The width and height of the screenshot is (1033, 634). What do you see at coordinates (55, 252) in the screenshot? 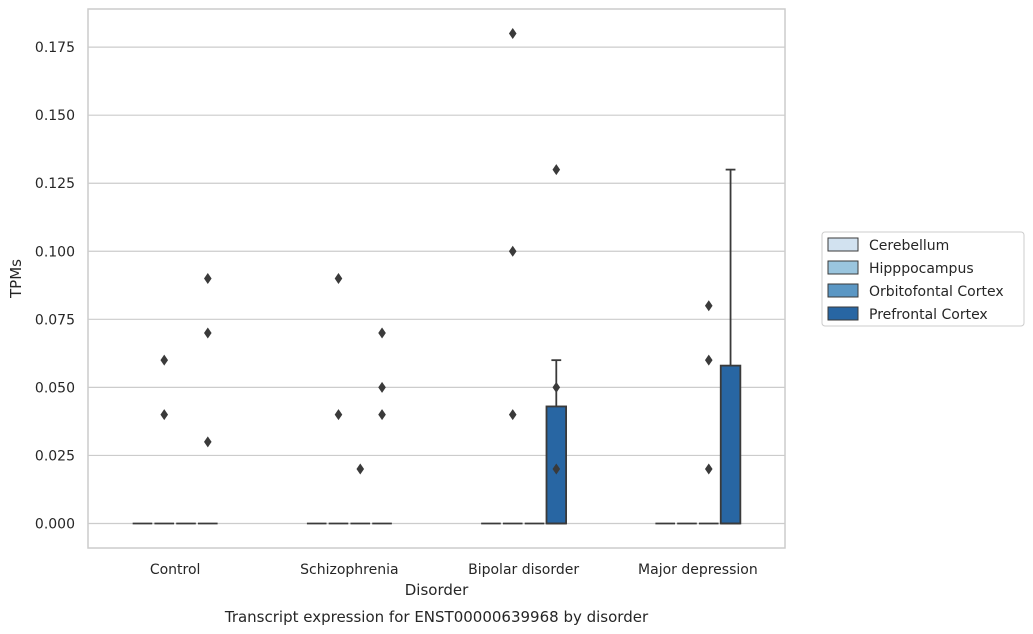
I see `y-tick-label: 0.100` at bounding box center [55, 252].